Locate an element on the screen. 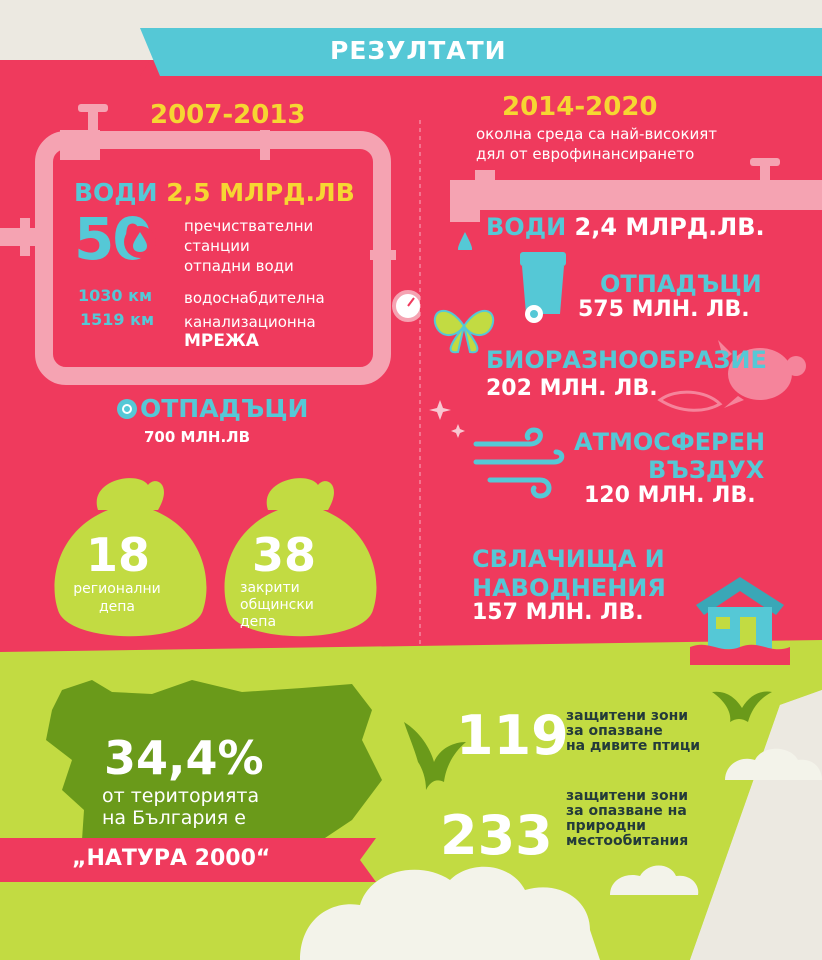  plants-text-3: отпадни води is located at coordinates (239, 266).